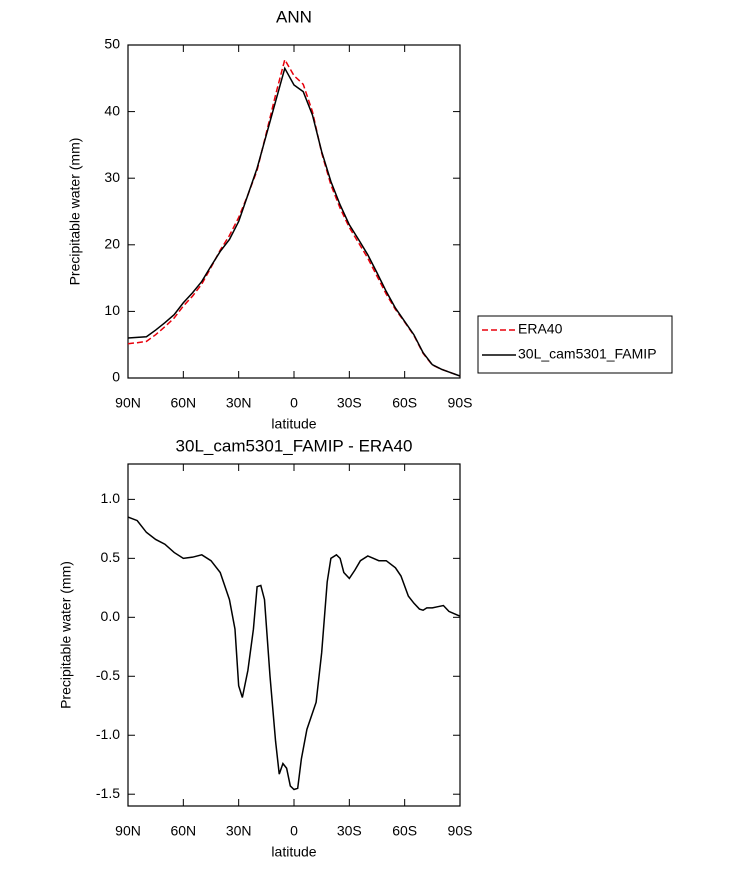  I want to click on legend-label: ERA40, so click(540, 329).